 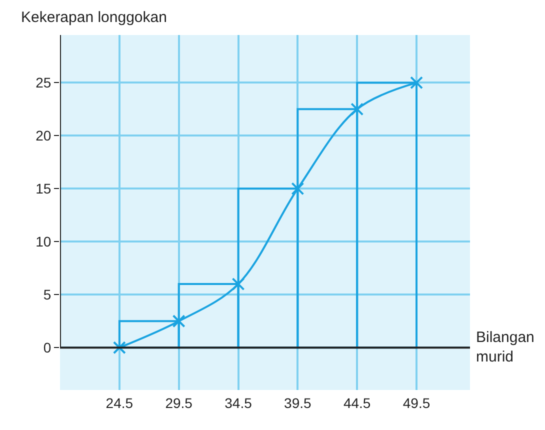 What do you see at coordinates (44, 242) in the screenshot?
I see `y-tick-label: 10` at bounding box center [44, 242].